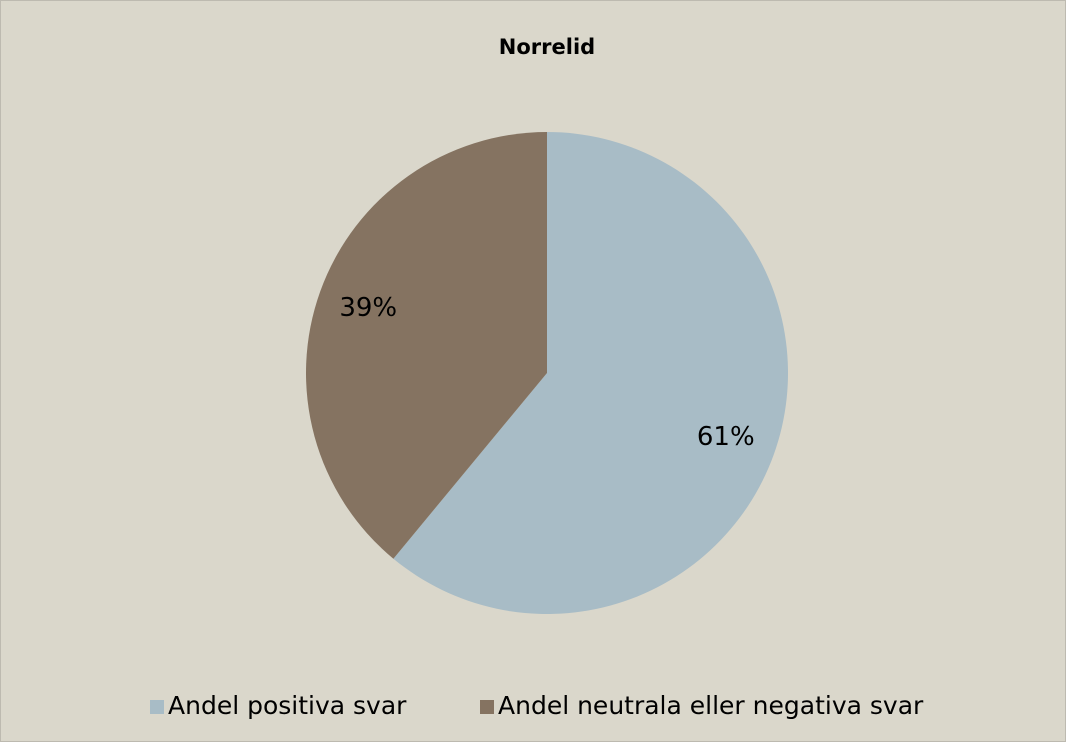  I want to click on data-label: 39%, so click(368, 308).